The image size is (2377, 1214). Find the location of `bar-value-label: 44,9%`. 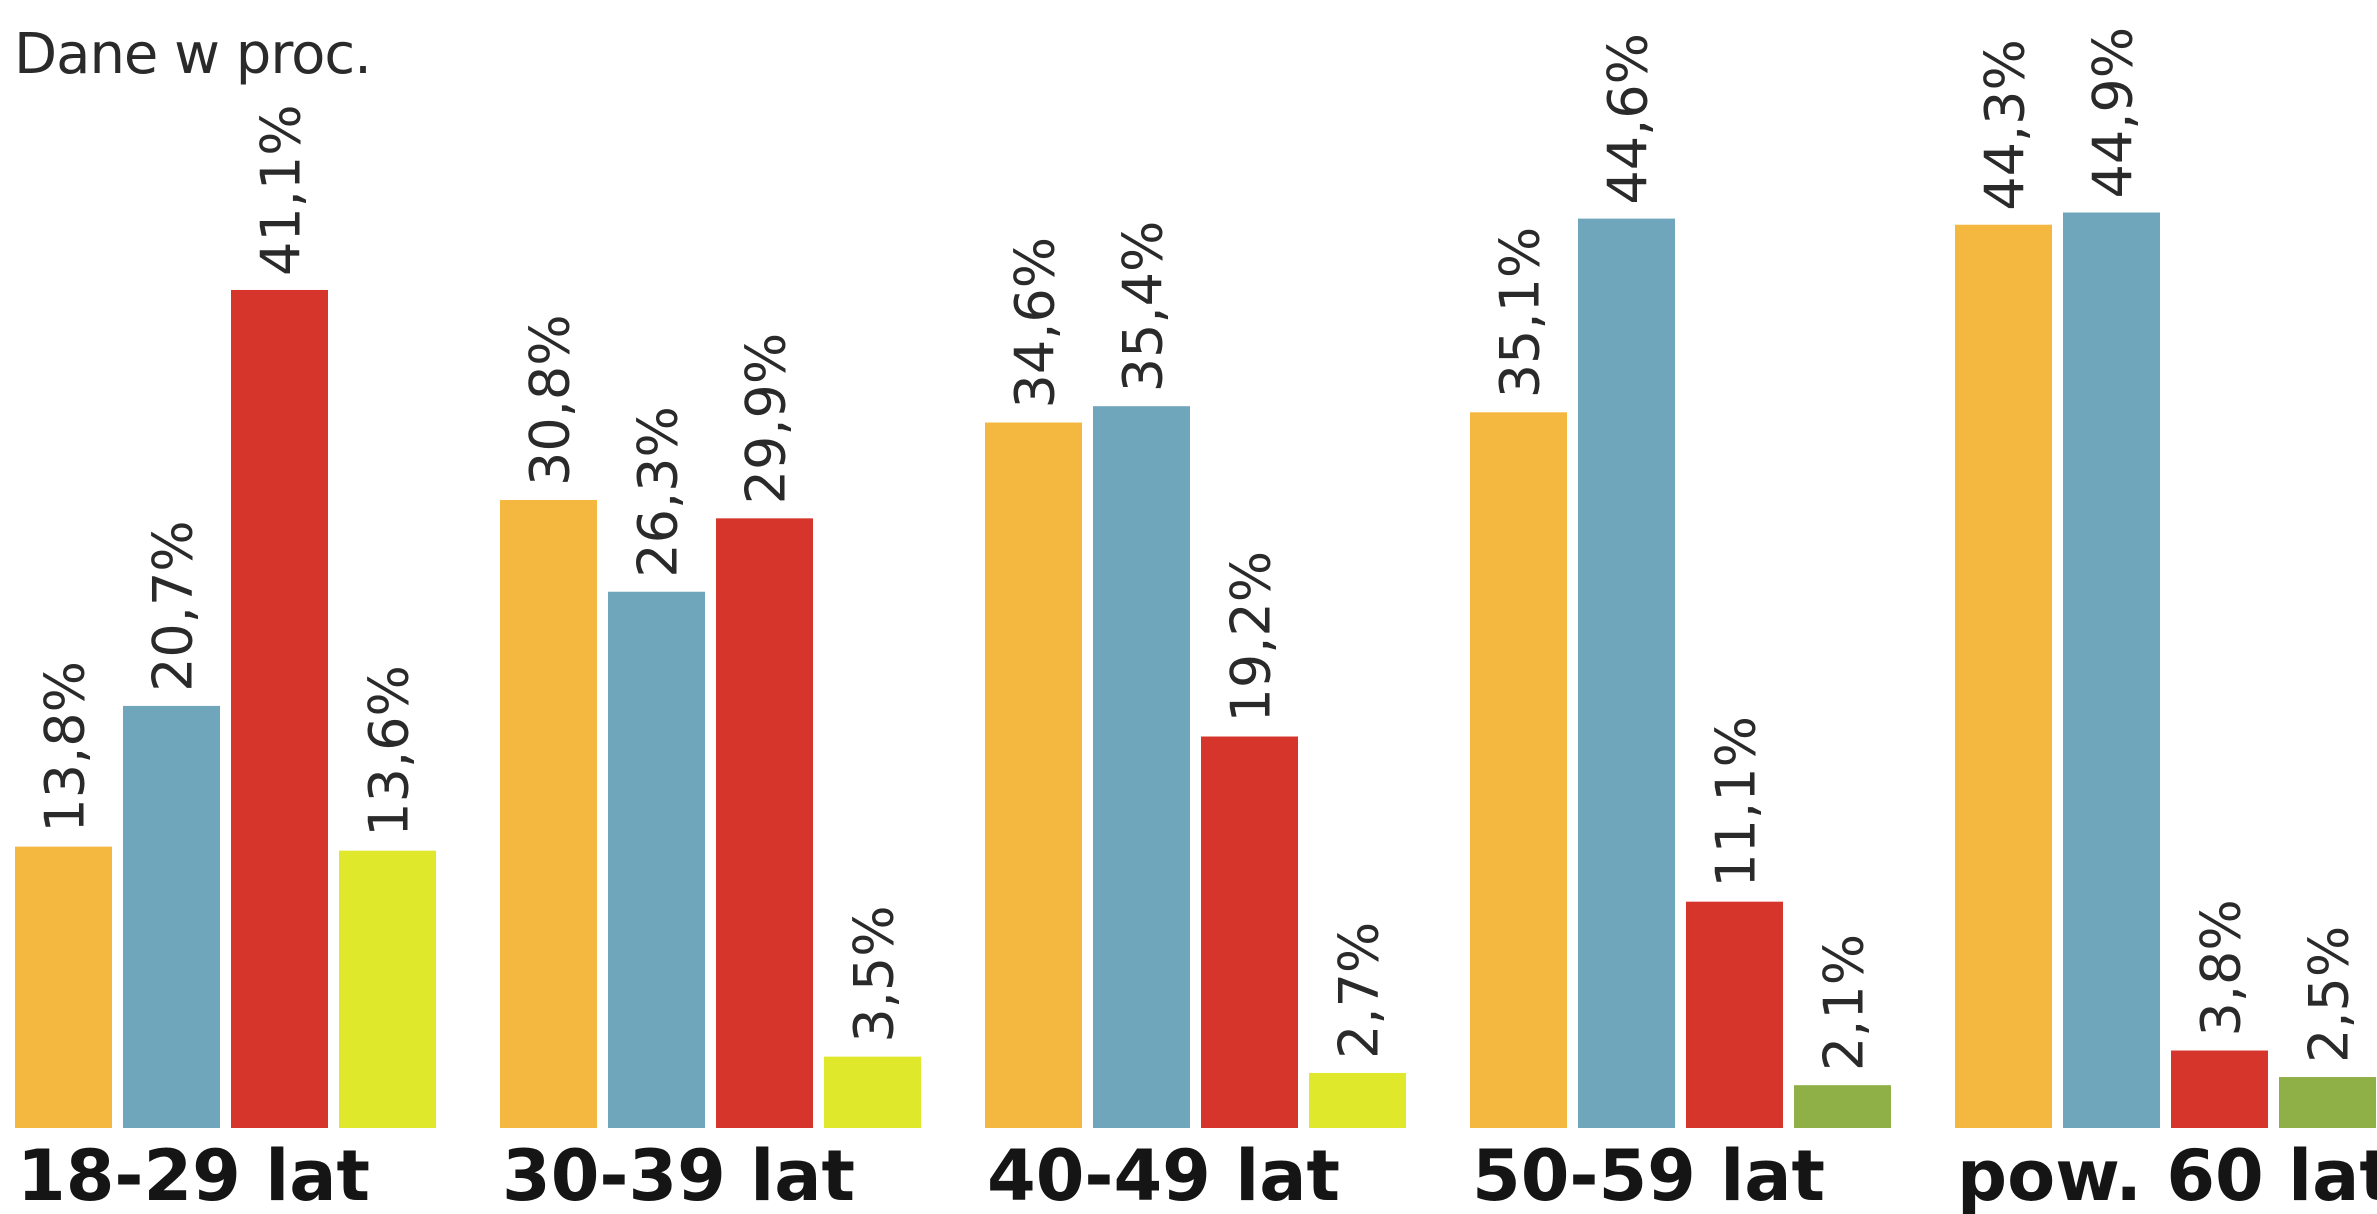

bar-value-label: 44,9% is located at coordinates (2113, 113).